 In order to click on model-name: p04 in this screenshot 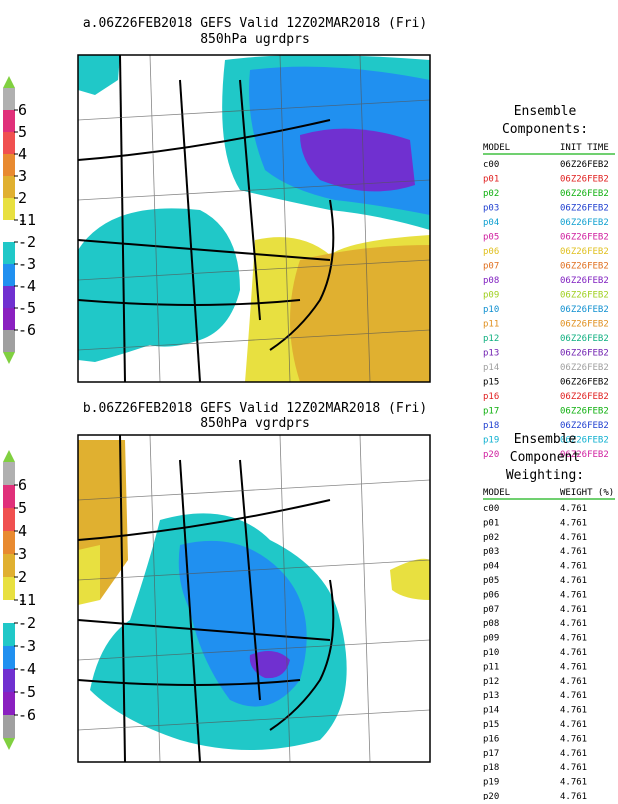, I will do `click(491, 223)`.